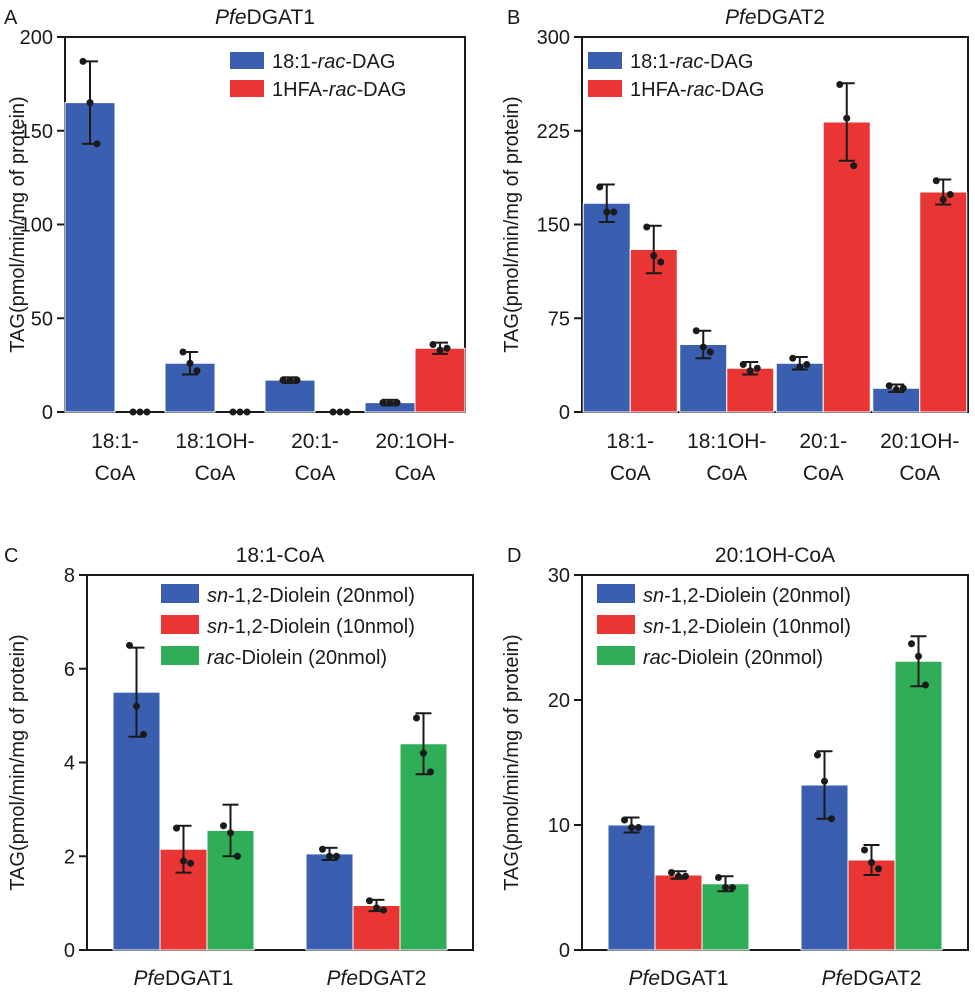 The image size is (975, 1000). Describe the element at coordinates (311, 627) in the screenshot. I see `legend-label: sn-1,2-Diolein (10nmol)` at that location.